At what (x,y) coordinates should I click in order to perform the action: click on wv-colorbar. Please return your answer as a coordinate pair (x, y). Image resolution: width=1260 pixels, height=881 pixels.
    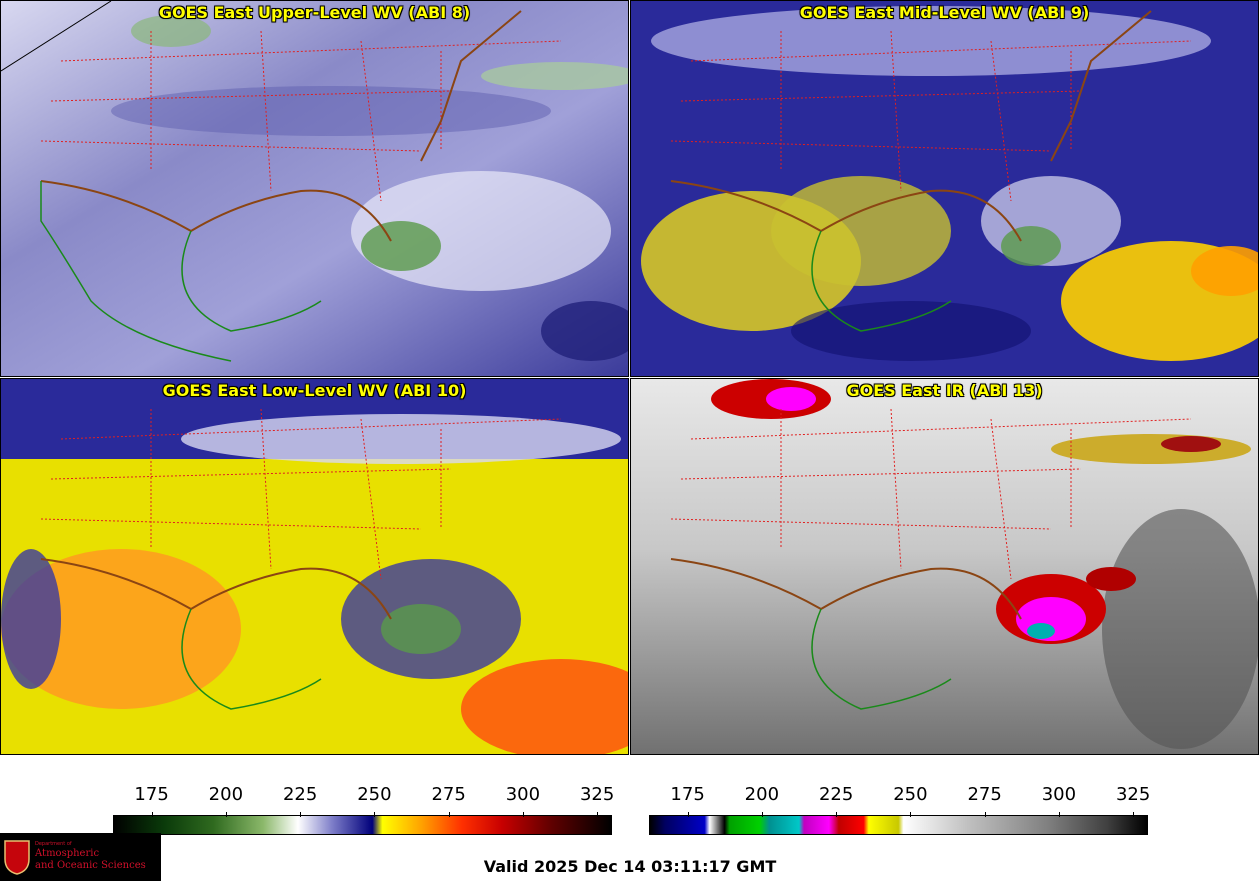
    Looking at the image, I should click on (362, 825).